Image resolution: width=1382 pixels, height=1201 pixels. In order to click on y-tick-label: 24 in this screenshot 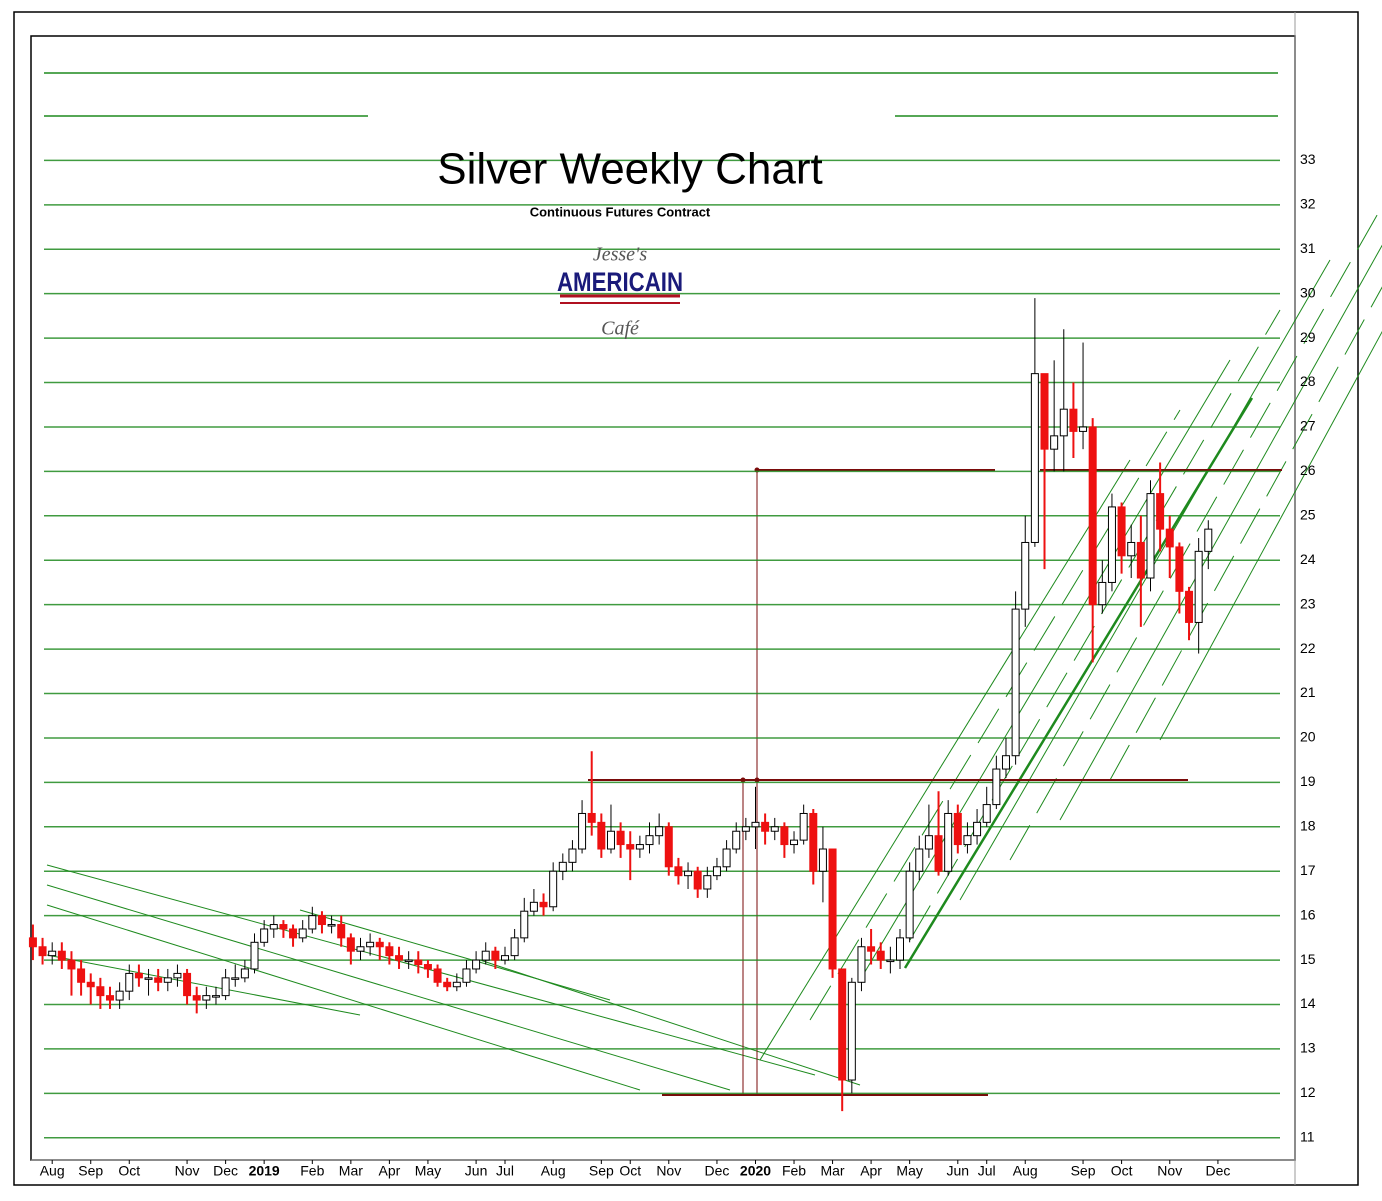, I will do `click(1308, 559)`.